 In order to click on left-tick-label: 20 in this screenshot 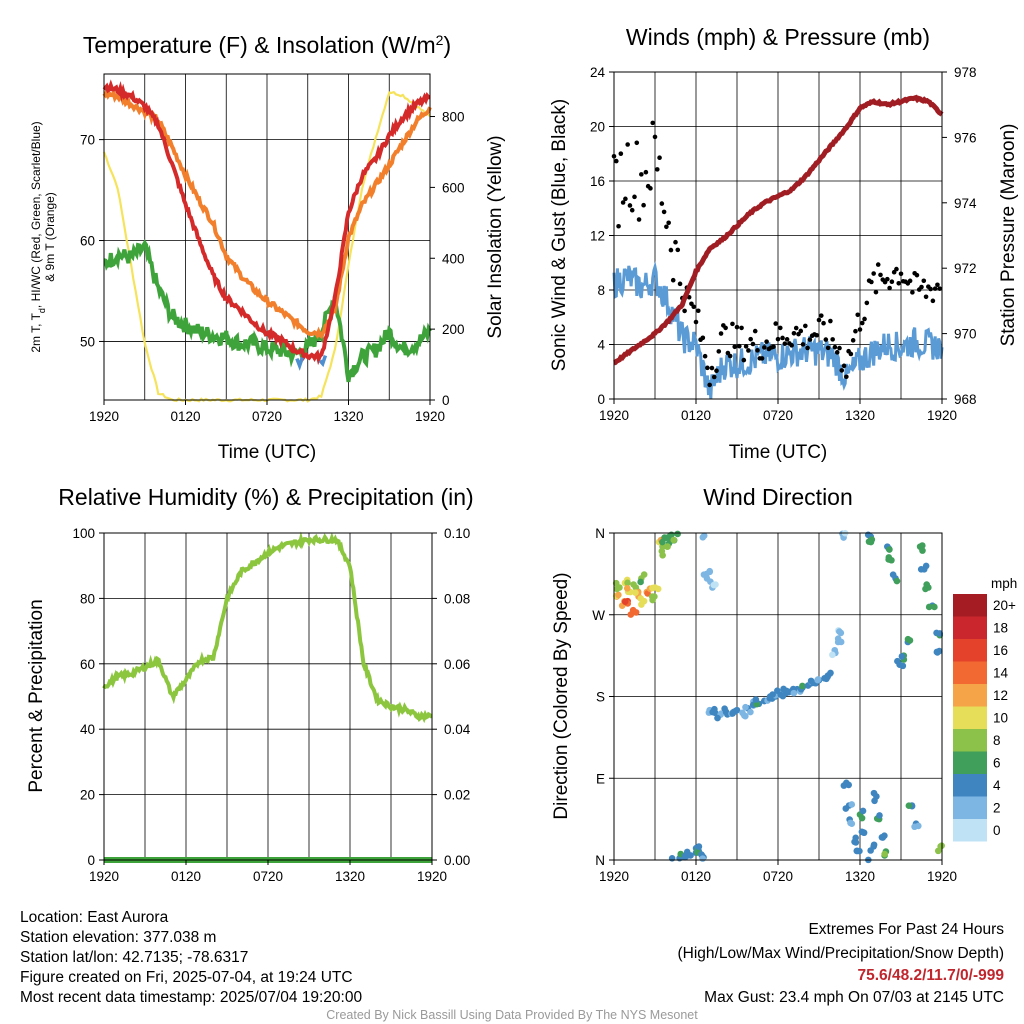, I will do `click(597, 127)`.